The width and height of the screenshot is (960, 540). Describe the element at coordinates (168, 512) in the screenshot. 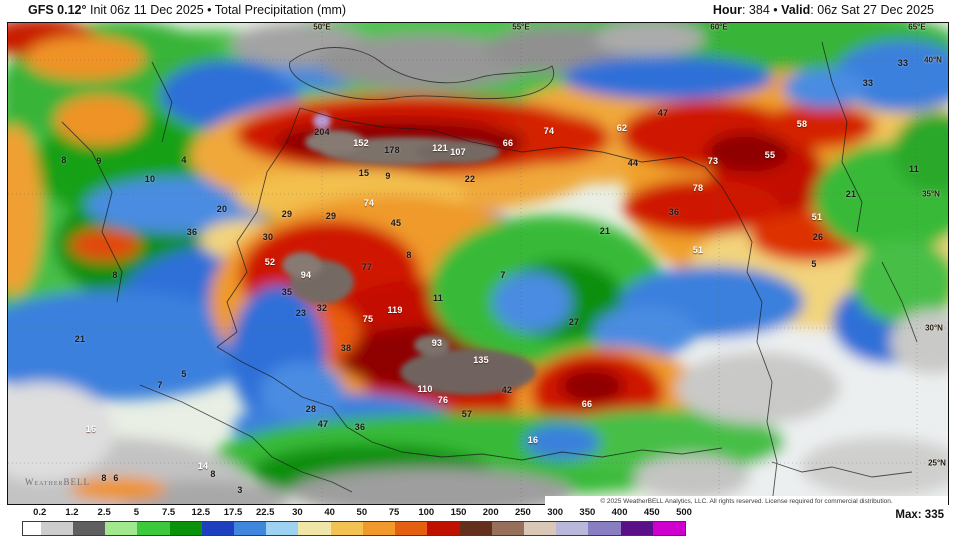

I see `legend-tick: 7.5` at that location.